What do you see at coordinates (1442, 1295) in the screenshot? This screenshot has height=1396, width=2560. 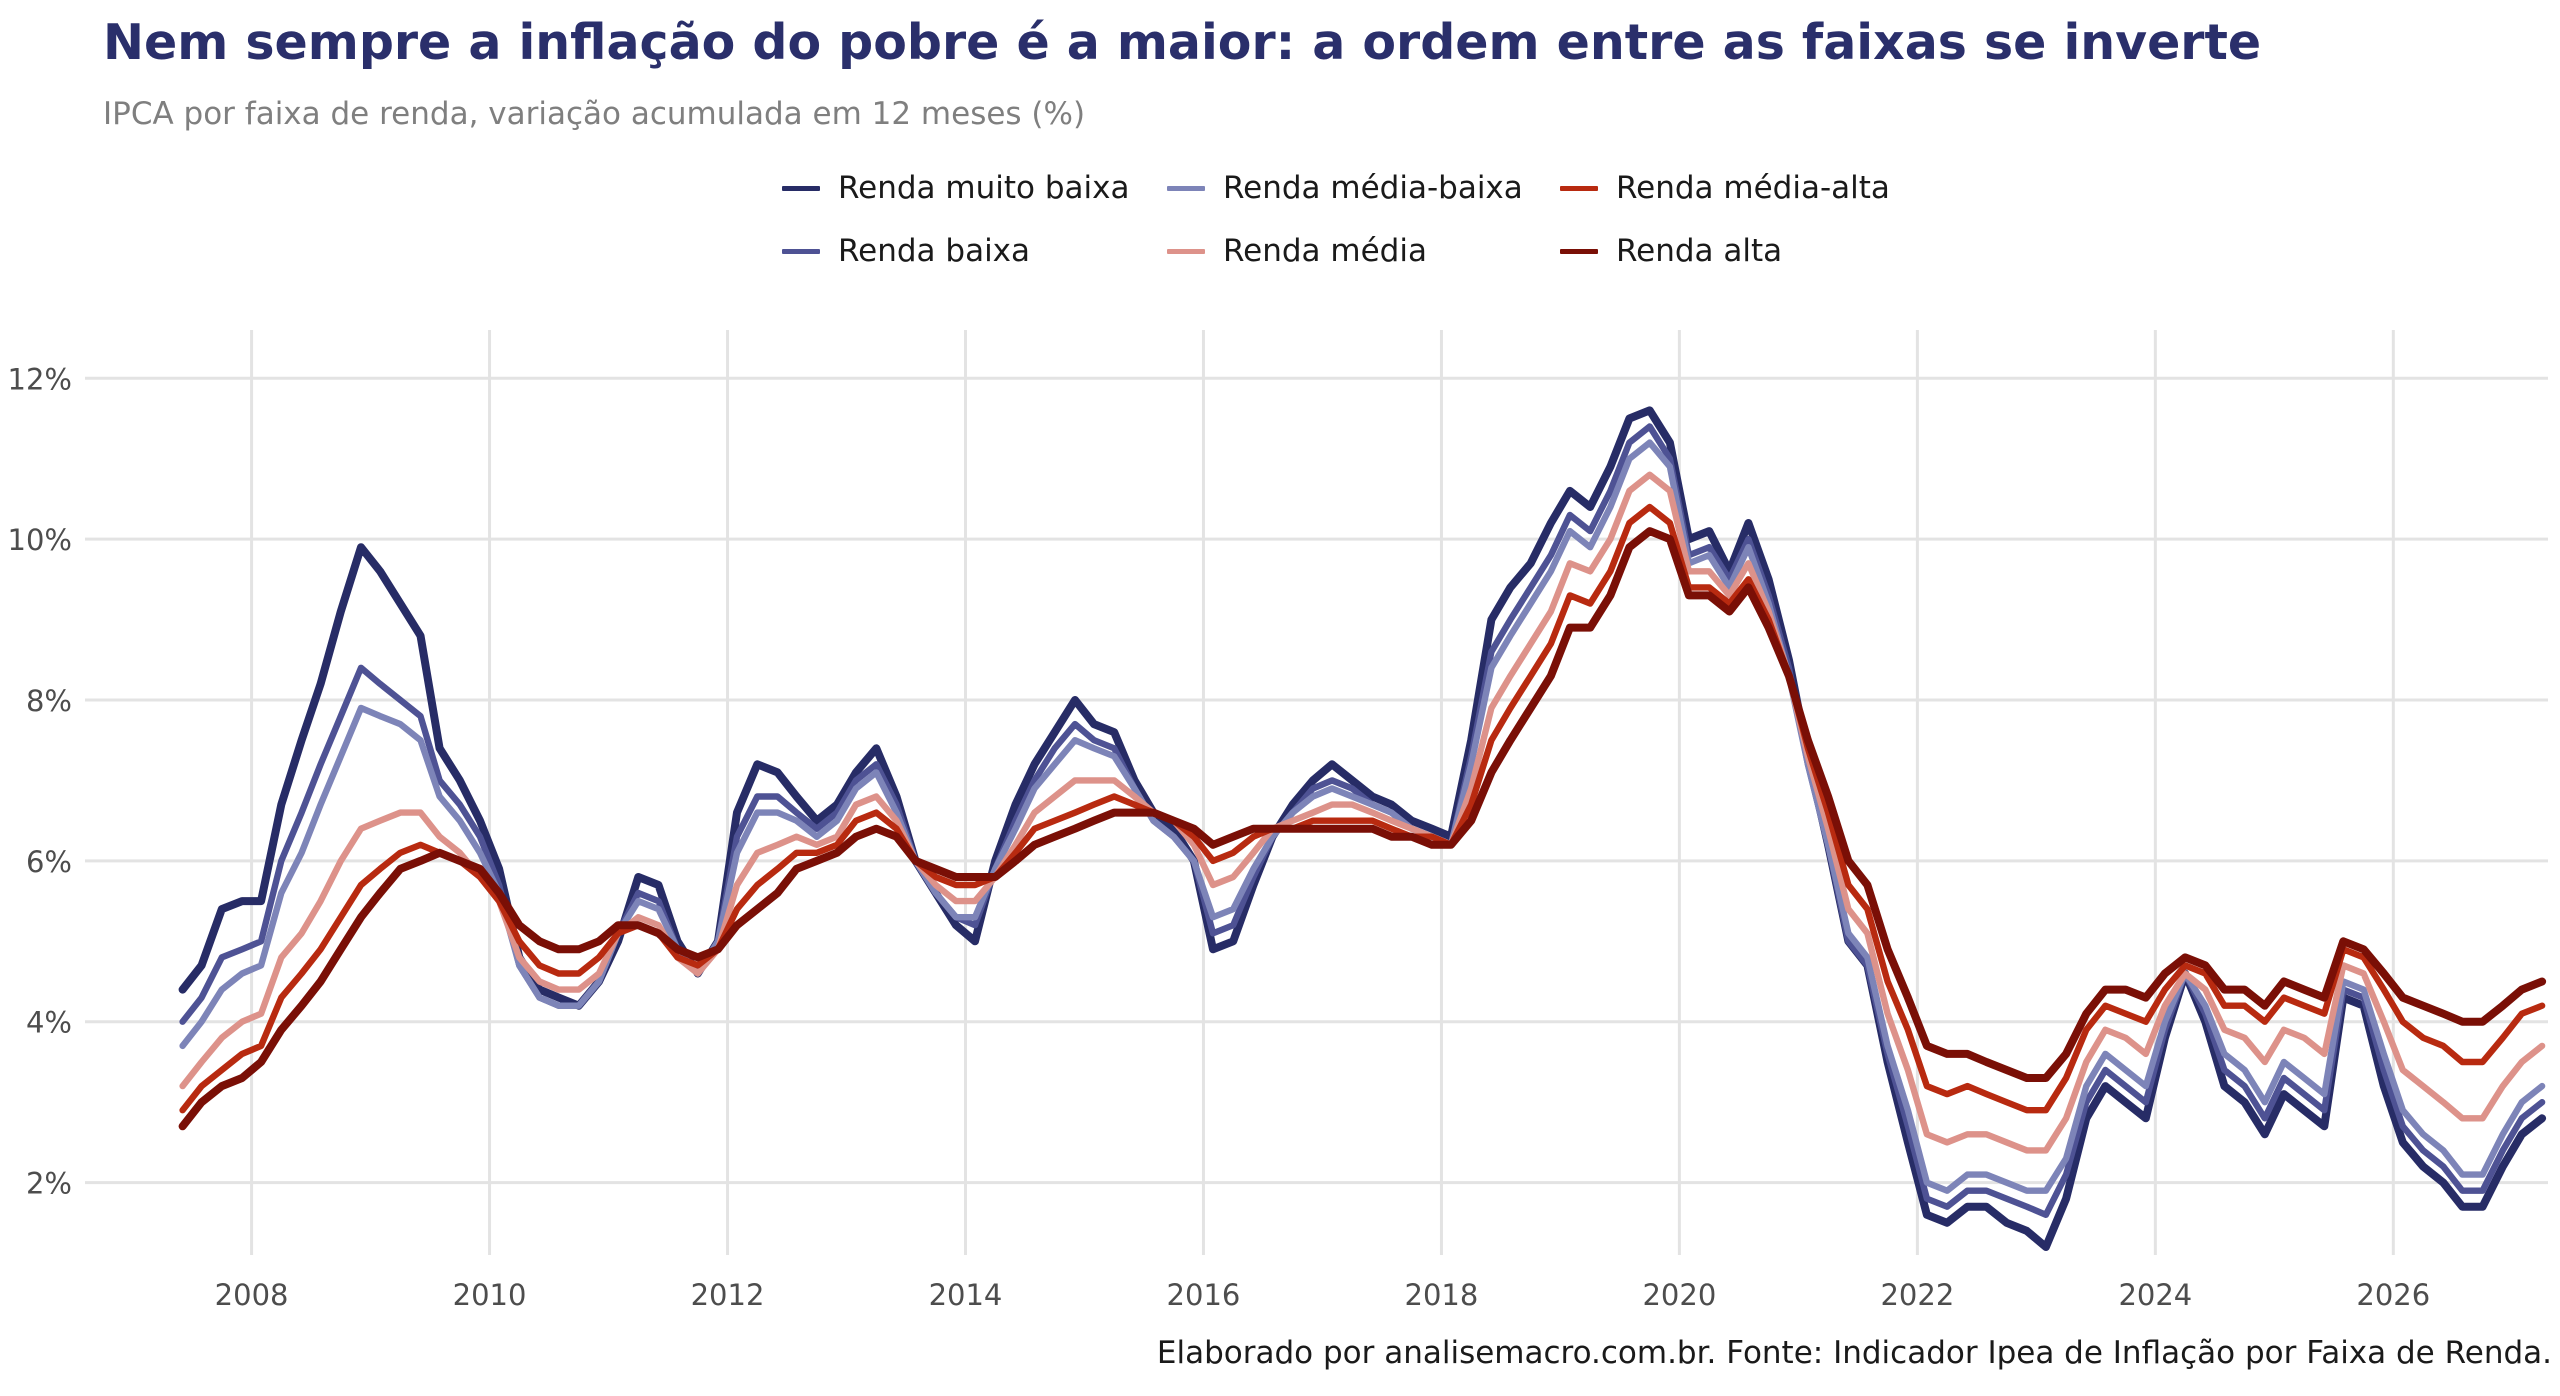 I see `x-tick-label: 2018` at bounding box center [1442, 1295].